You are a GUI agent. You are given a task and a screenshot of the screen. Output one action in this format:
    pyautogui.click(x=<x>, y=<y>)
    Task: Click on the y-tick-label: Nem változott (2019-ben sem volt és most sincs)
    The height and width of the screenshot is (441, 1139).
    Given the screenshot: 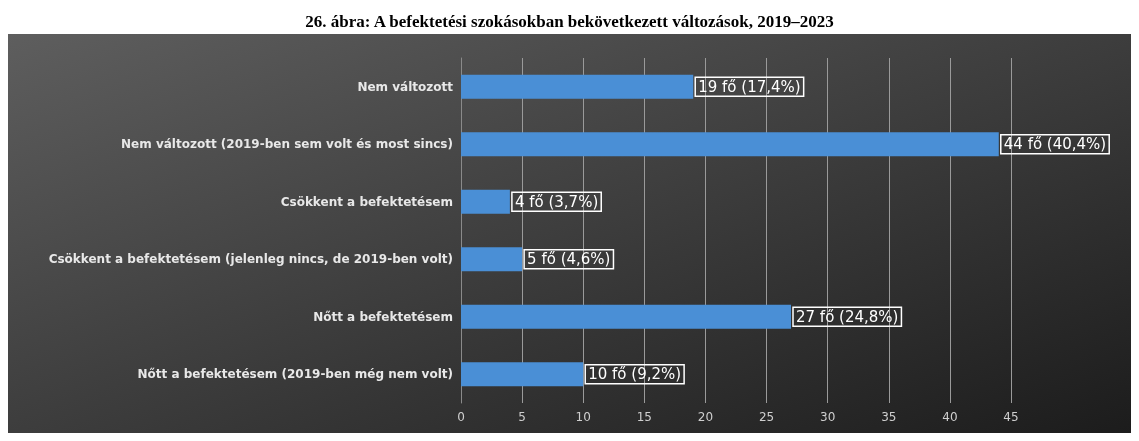 What is the action you would take?
    pyautogui.click(x=287, y=144)
    